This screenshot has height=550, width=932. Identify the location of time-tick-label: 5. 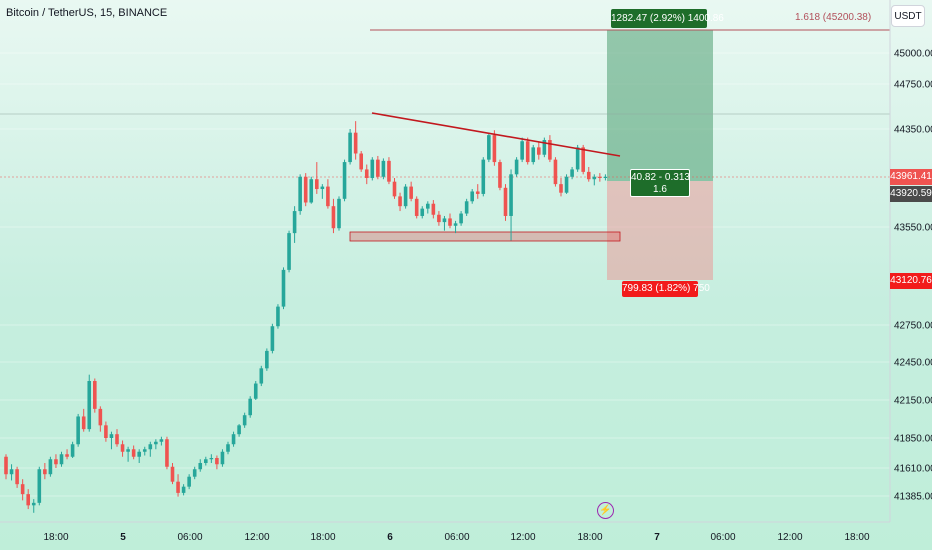
(123, 537).